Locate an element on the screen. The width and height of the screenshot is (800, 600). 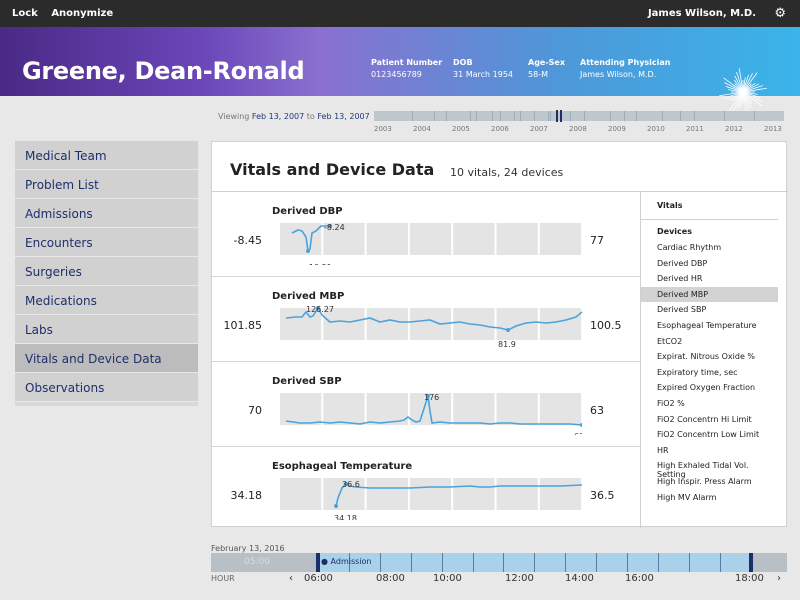
device-list-item: HR is located at coordinates (663, 450).